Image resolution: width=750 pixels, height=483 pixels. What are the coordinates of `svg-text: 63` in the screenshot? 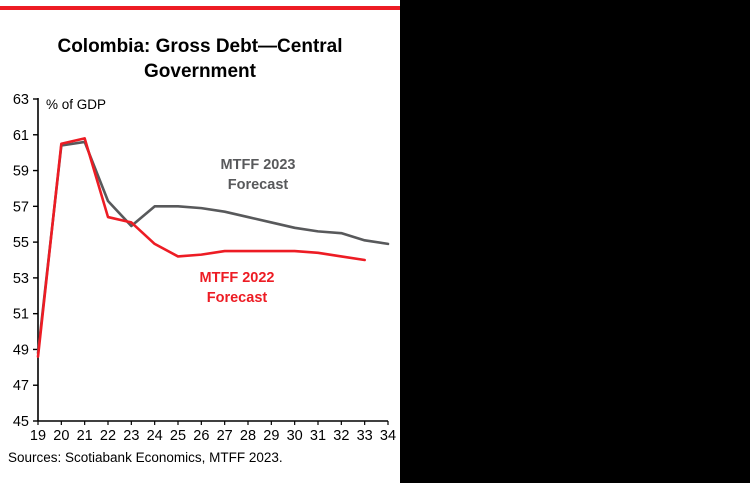 It's located at (21, 100).